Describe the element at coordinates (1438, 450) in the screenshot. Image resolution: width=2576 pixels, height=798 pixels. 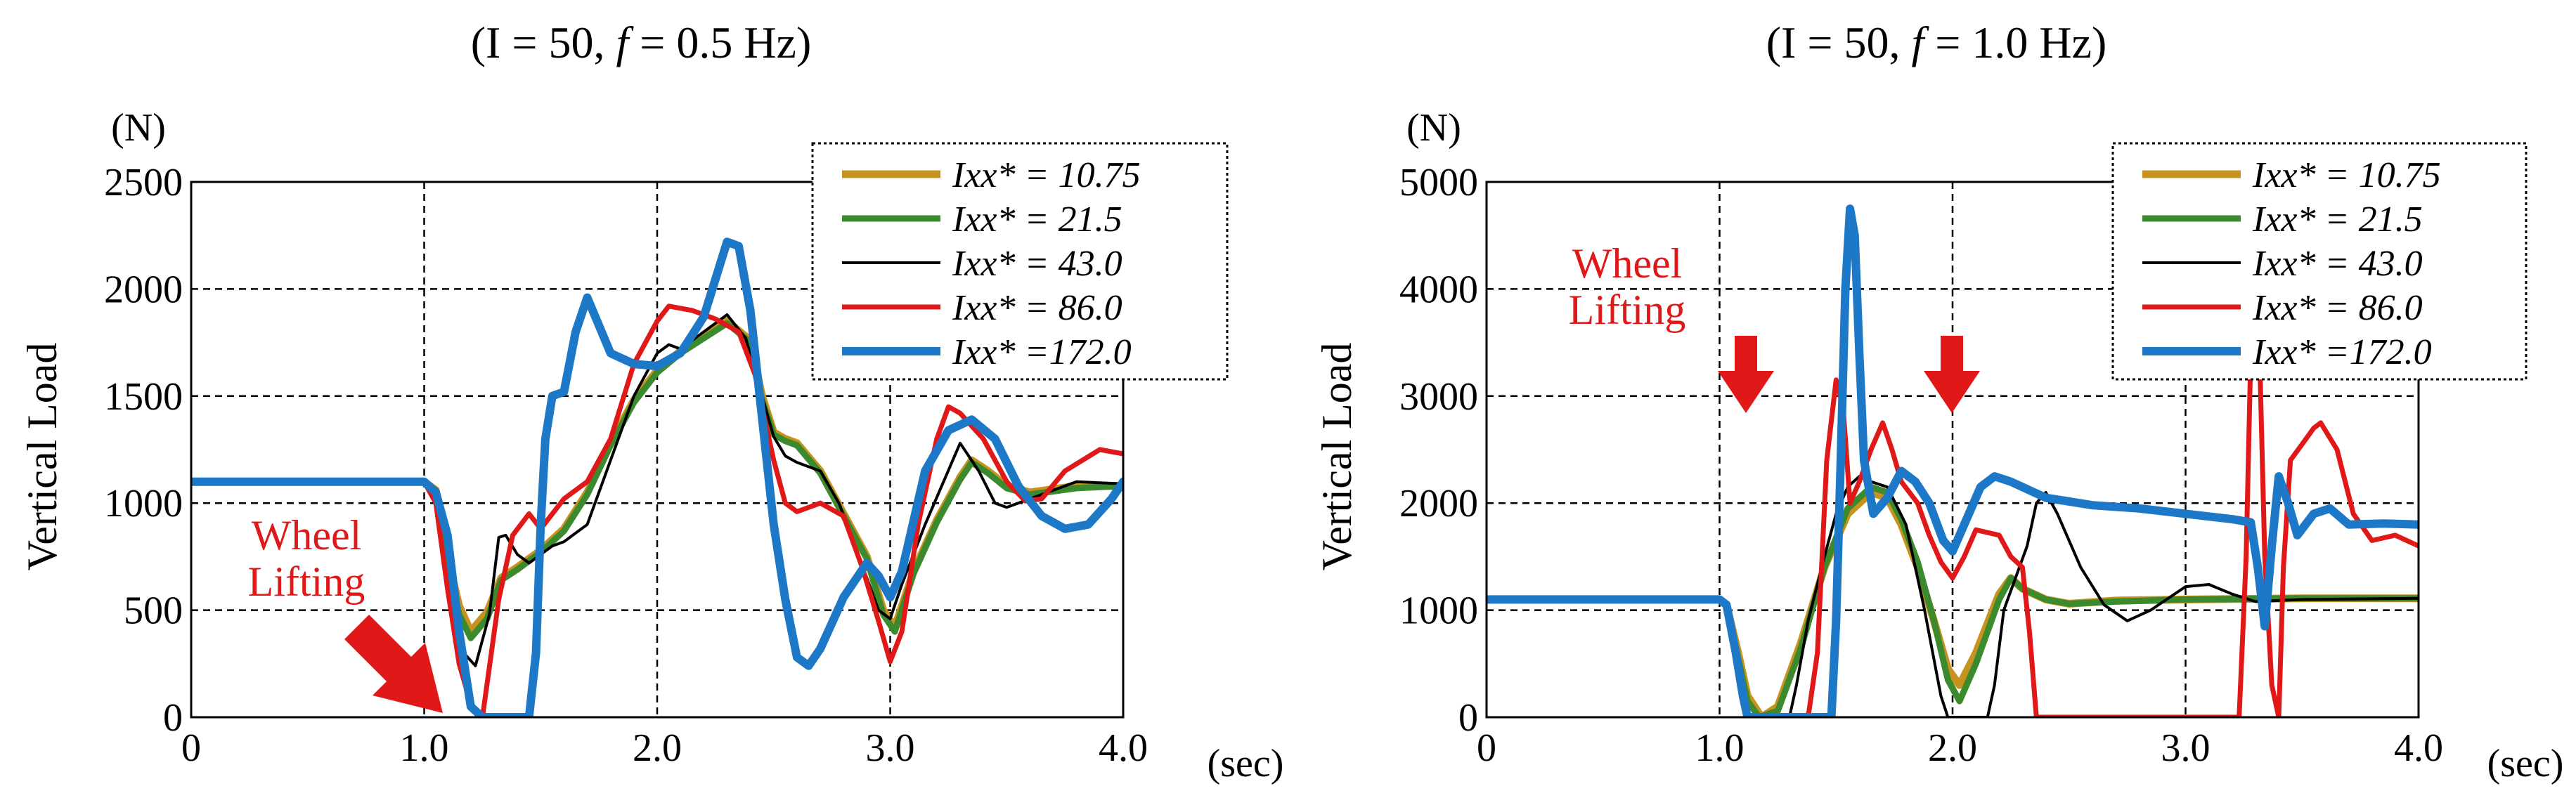
I see `y-tick-labels: 0 1000 2000 3000 4000 5000` at that location.